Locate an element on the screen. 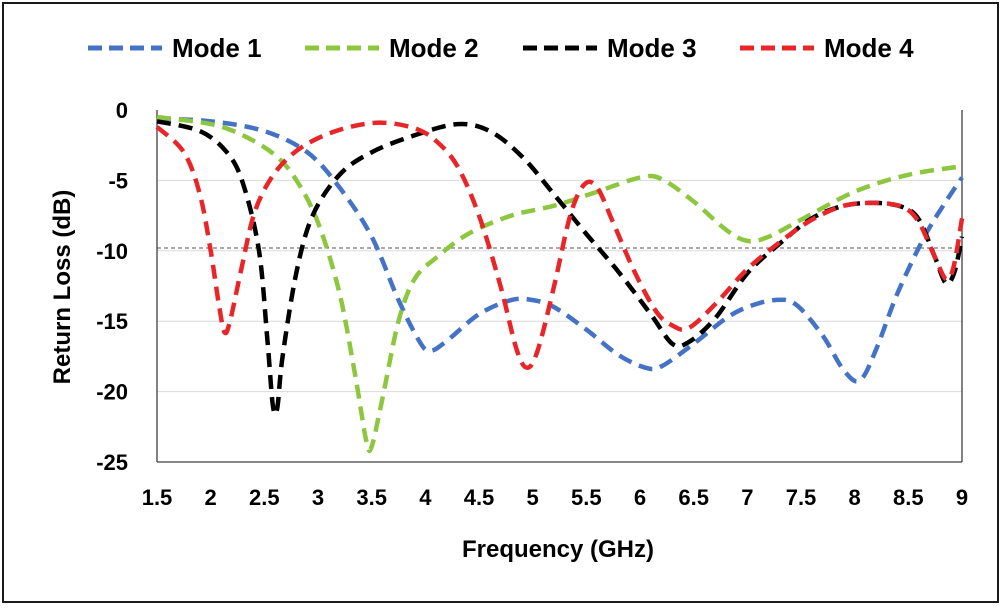 The height and width of the screenshot is (609, 1005). legend-label: Mode 2 is located at coordinates (434, 48).